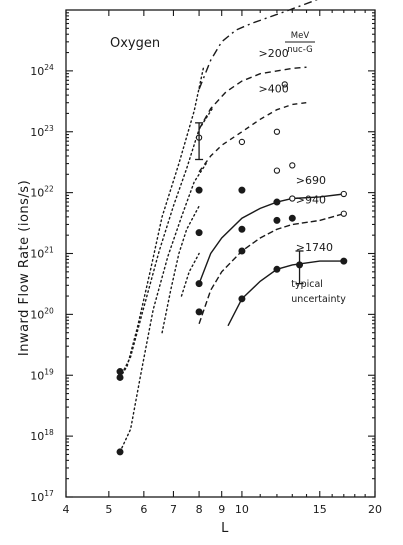  What do you see at coordinates (299, 50) in the screenshot?
I see `unit-label-bottom: nuc-G` at bounding box center [299, 50].